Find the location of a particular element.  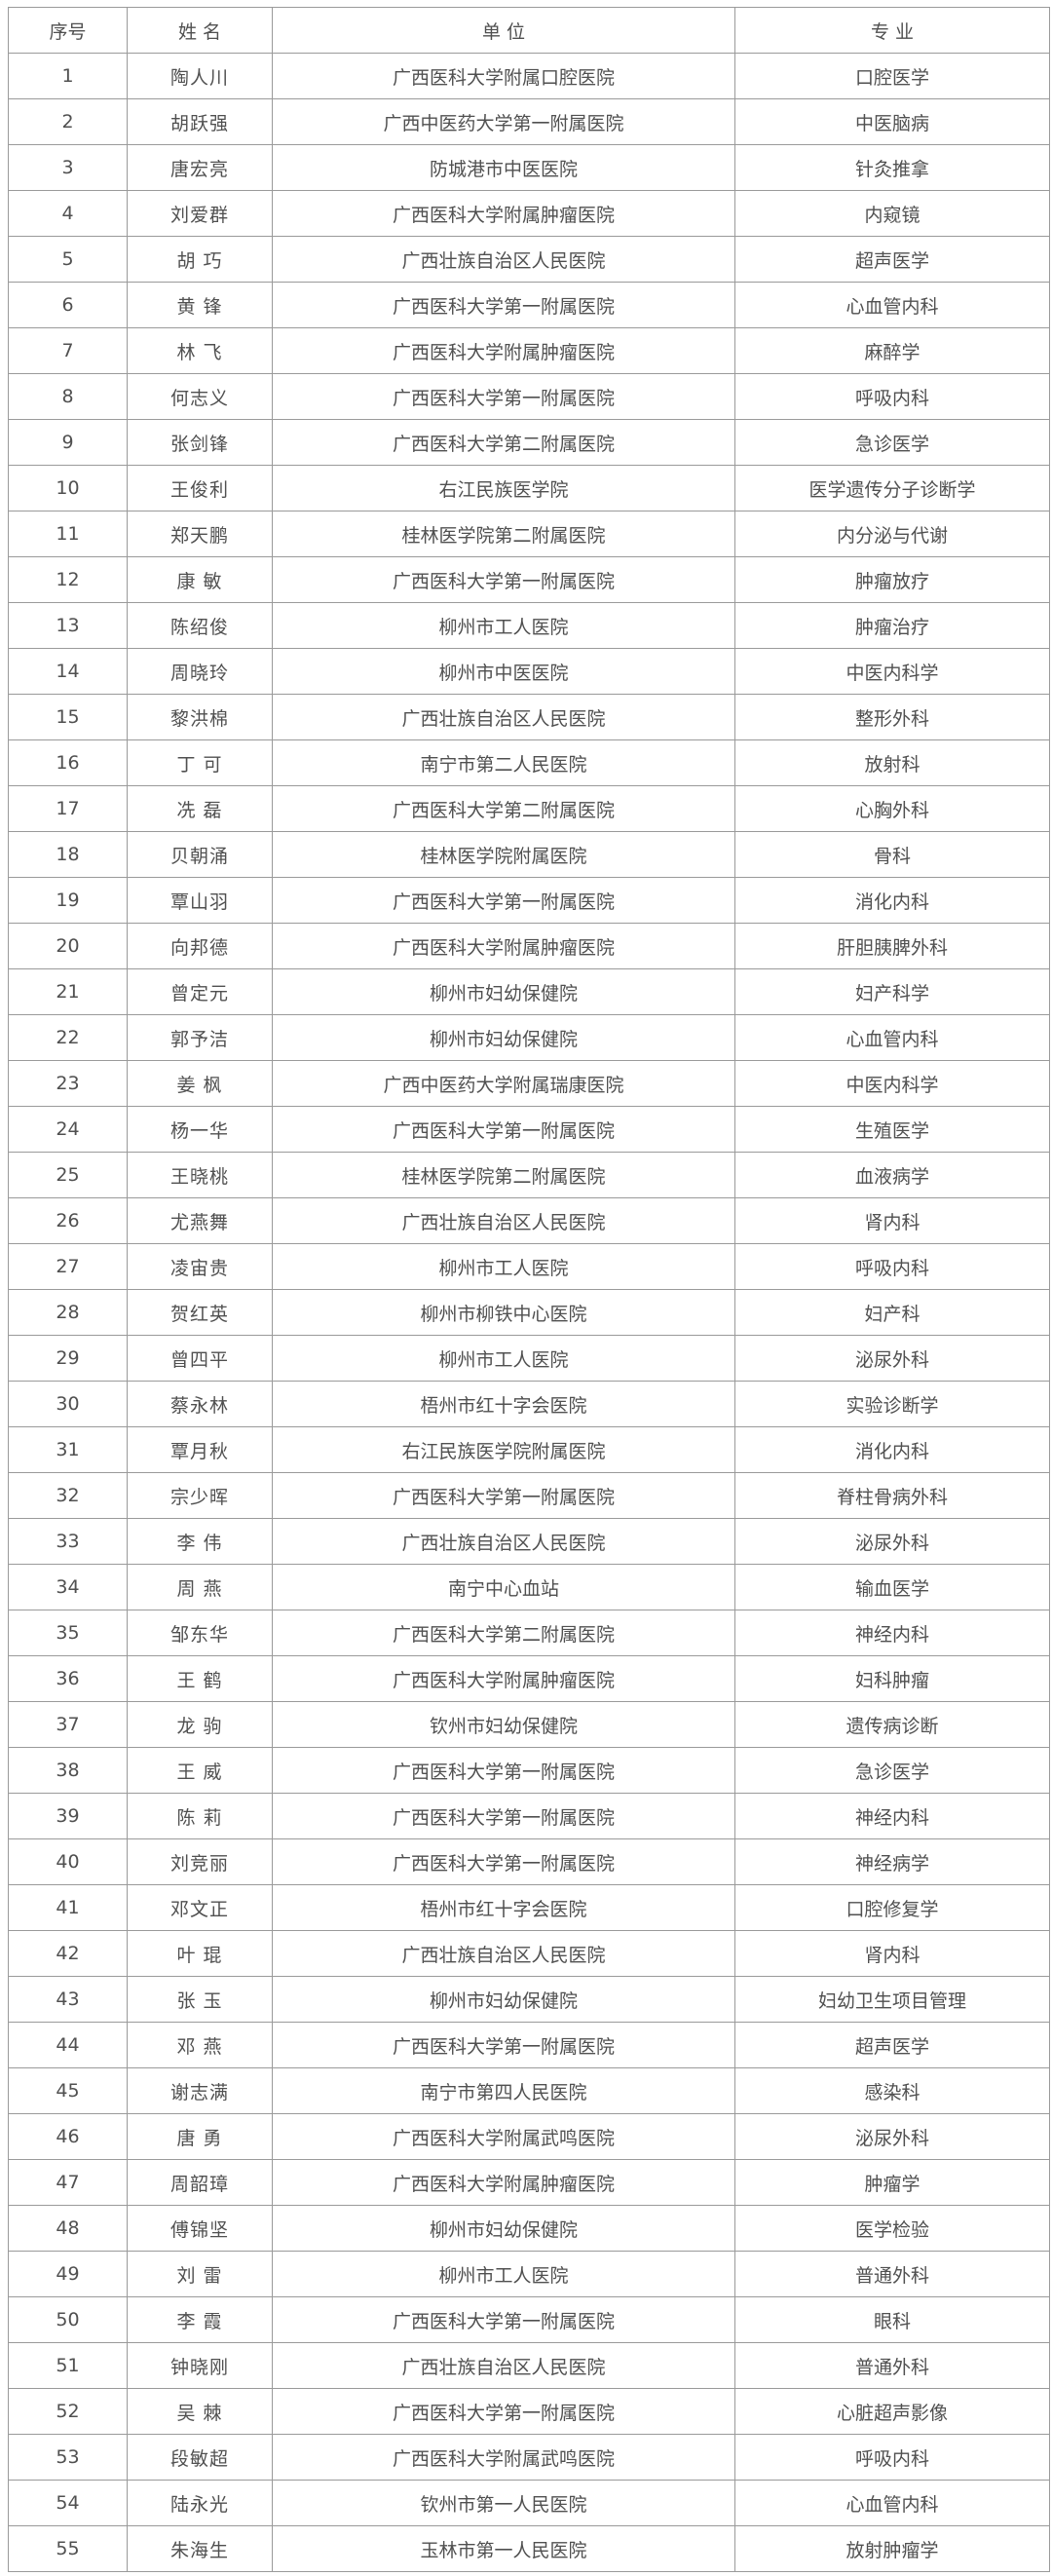

cell-specialty: 中医内科学 is located at coordinates (892, 1083).